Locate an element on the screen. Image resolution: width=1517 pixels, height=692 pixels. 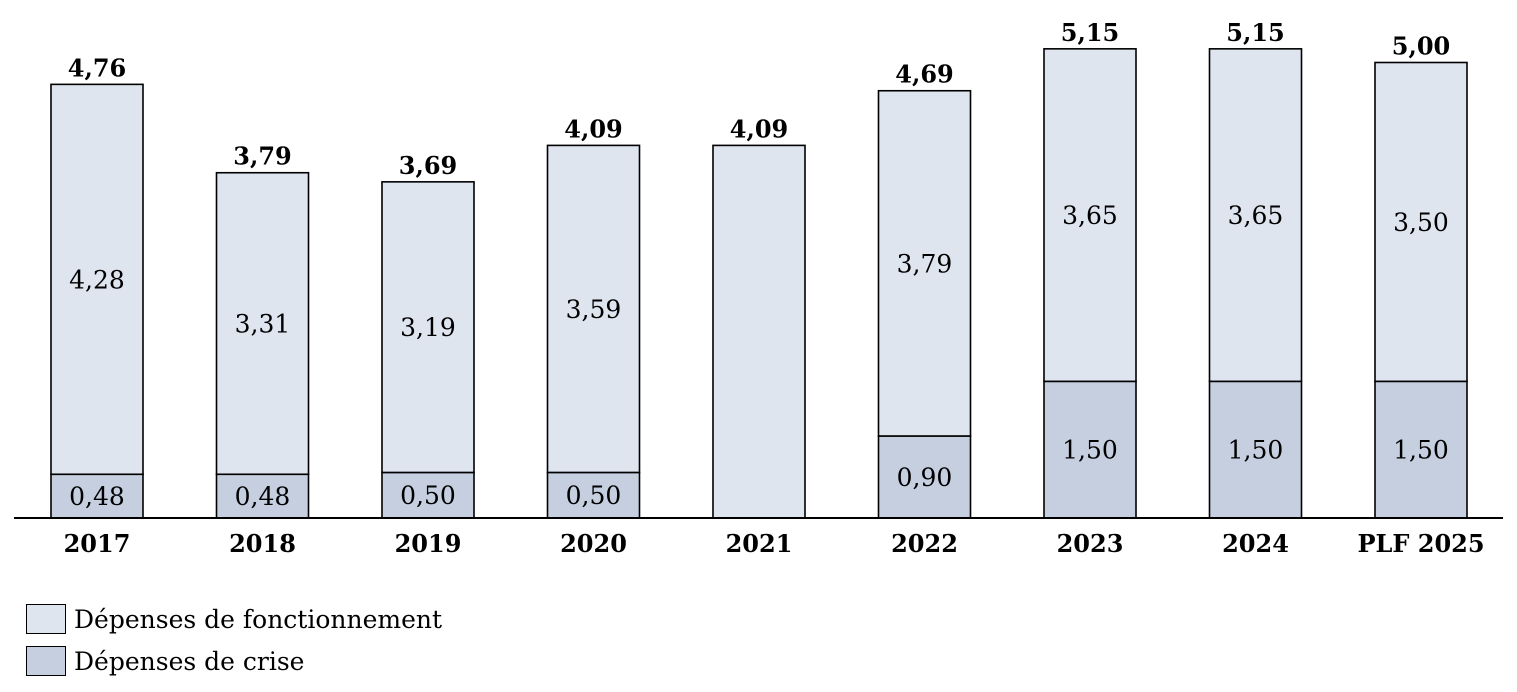
segment-label: 0,90 is located at coordinates (925, 477).